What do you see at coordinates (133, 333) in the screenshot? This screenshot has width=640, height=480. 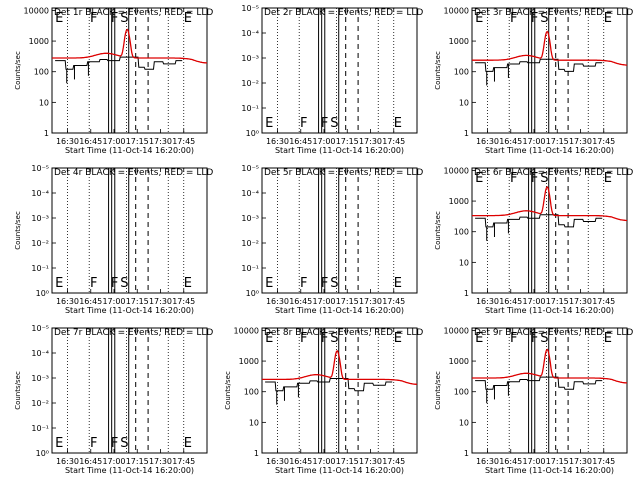 I see `panel-title: Det 7r BLACK = Events, RED = LLD` at bounding box center [133, 333].